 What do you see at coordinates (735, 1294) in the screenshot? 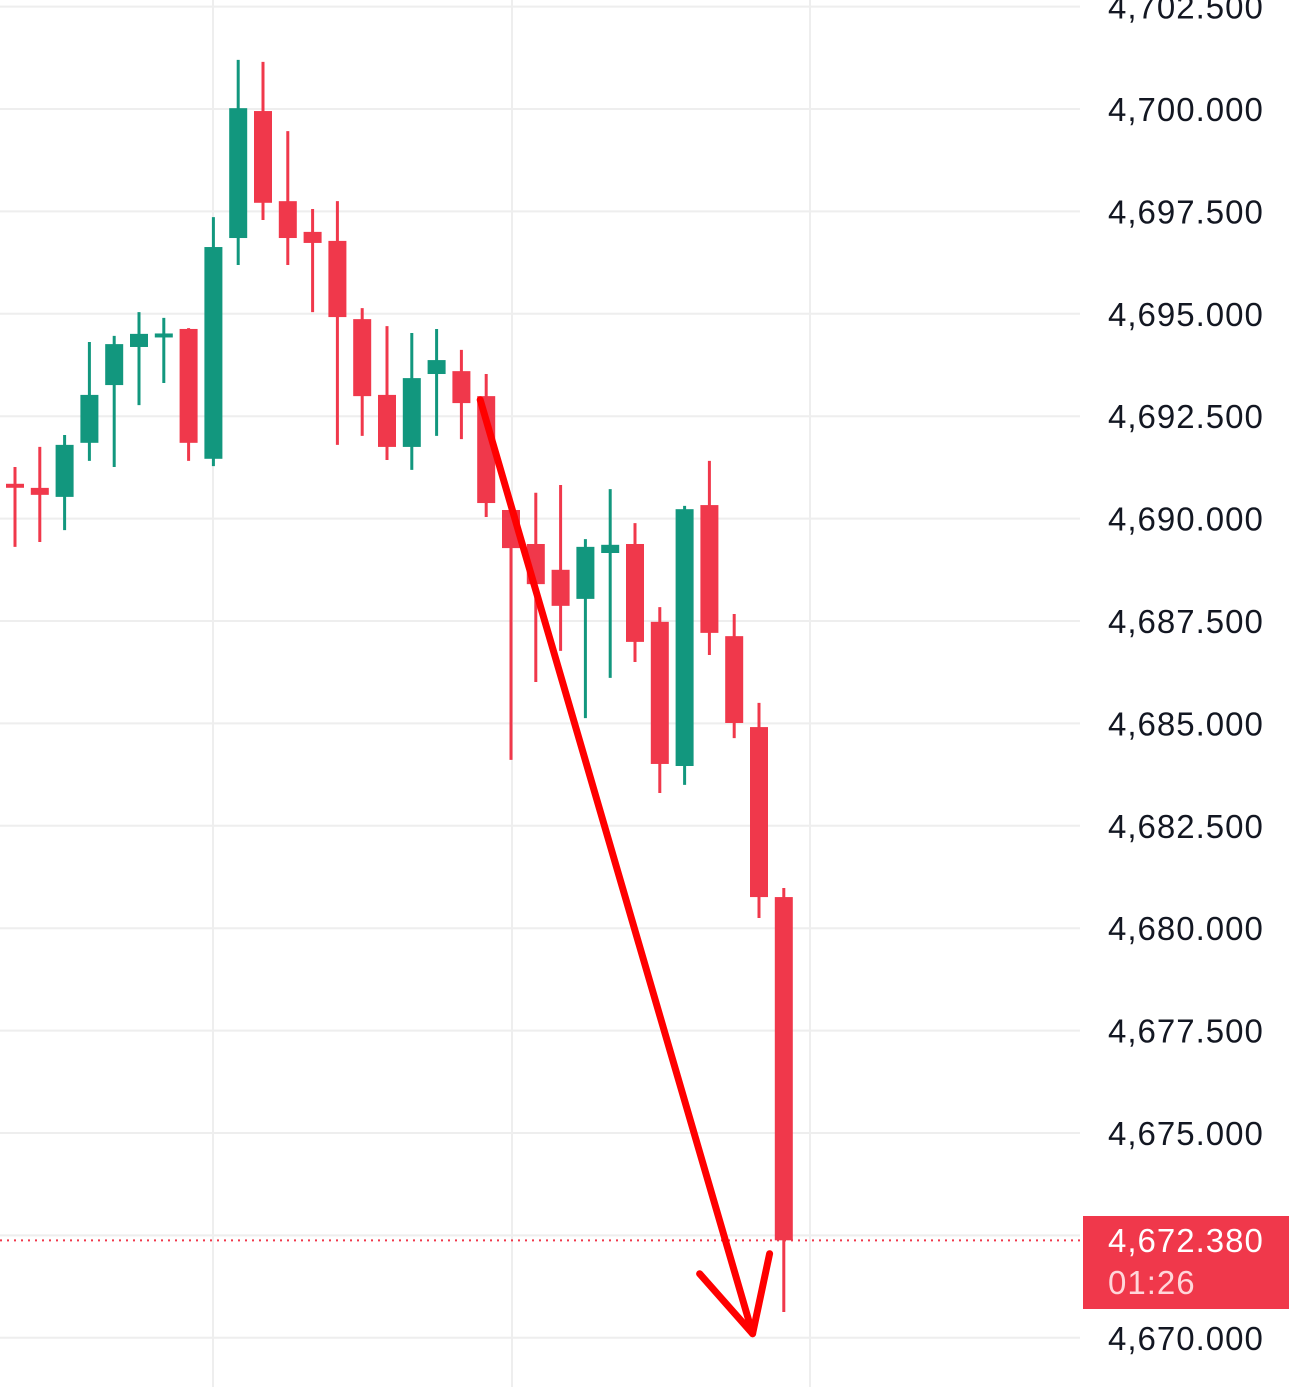
I see `arrow-head` at bounding box center [735, 1294].